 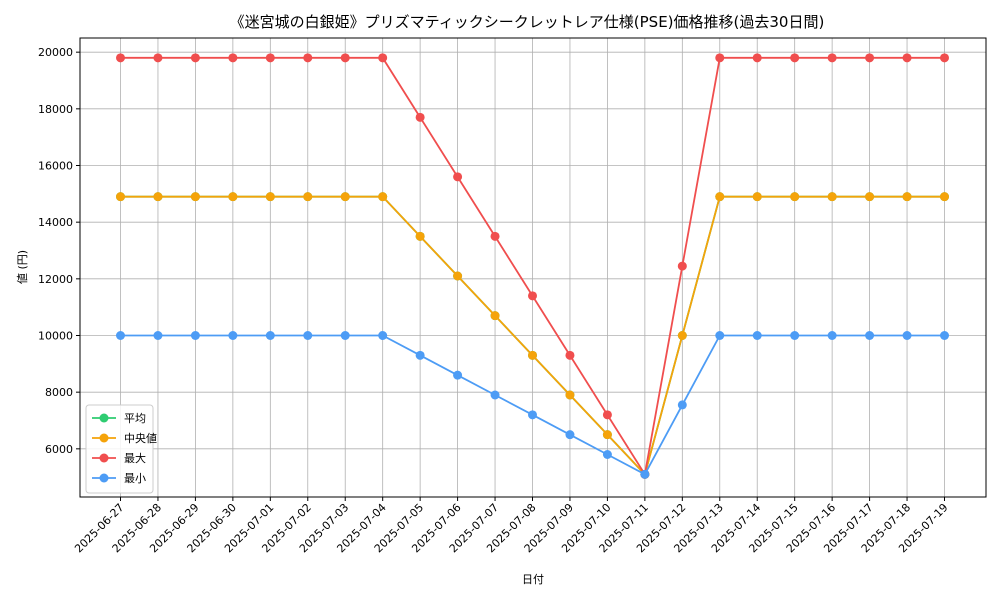 What do you see at coordinates (135, 458) in the screenshot?
I see `legend-label: 最大` at bounding box center [135, 458].